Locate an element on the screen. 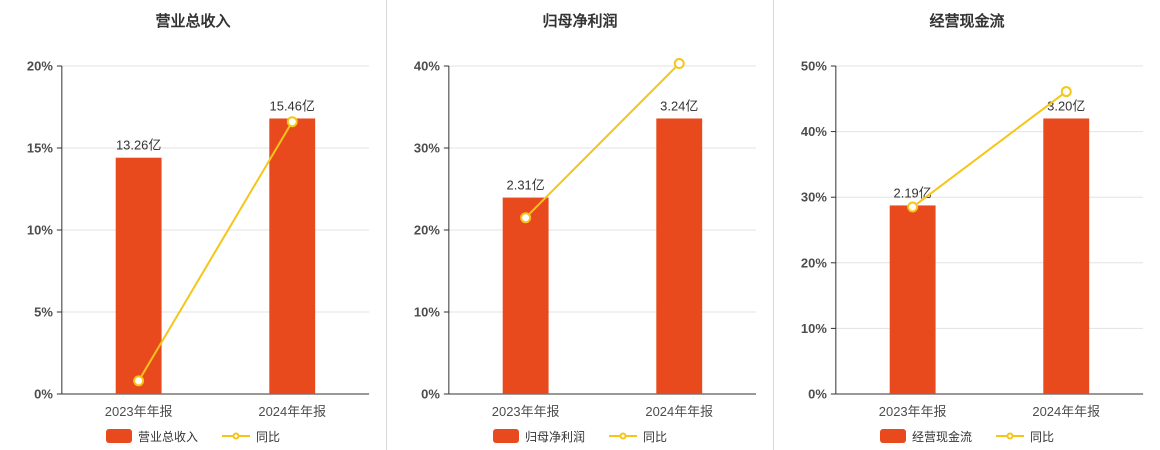 The width and height of the screenshot is (1160, 450). chart-title: 归母净利润 is located at coordinates (580, 21).